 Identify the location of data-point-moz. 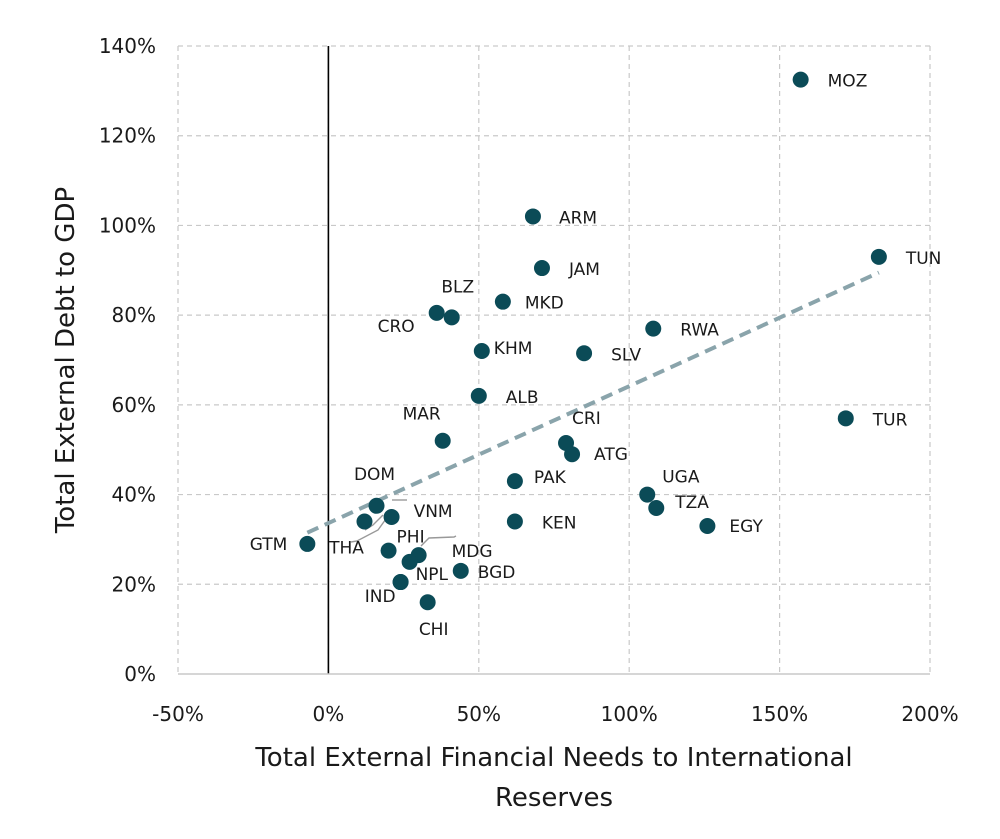
(800, 79).